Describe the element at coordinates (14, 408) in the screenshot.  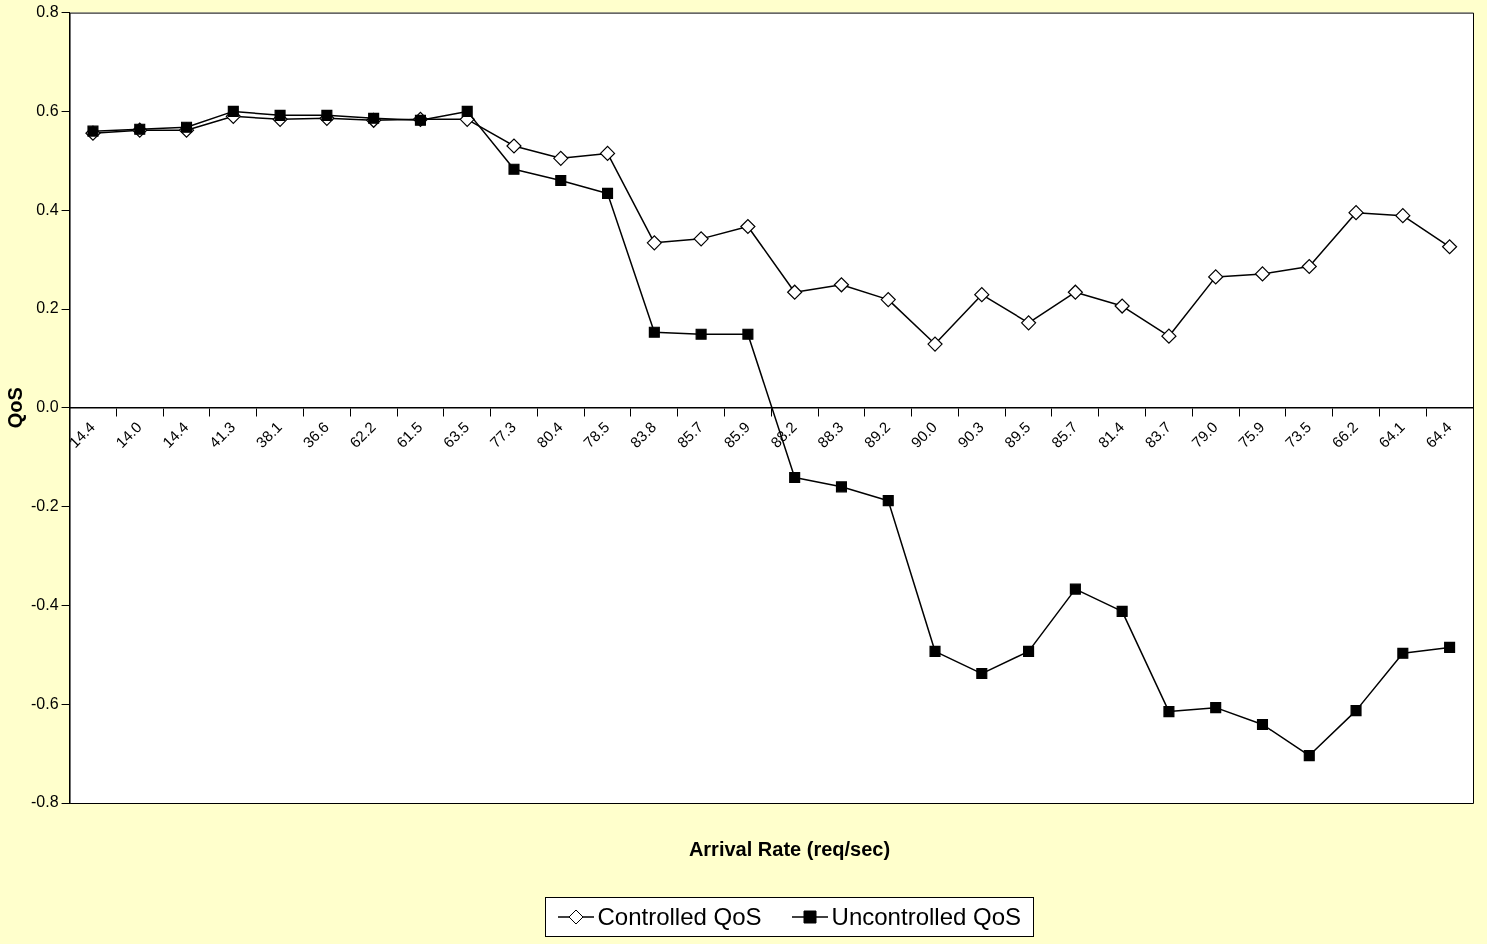
I see `y-axis-title: QoS` at that location.